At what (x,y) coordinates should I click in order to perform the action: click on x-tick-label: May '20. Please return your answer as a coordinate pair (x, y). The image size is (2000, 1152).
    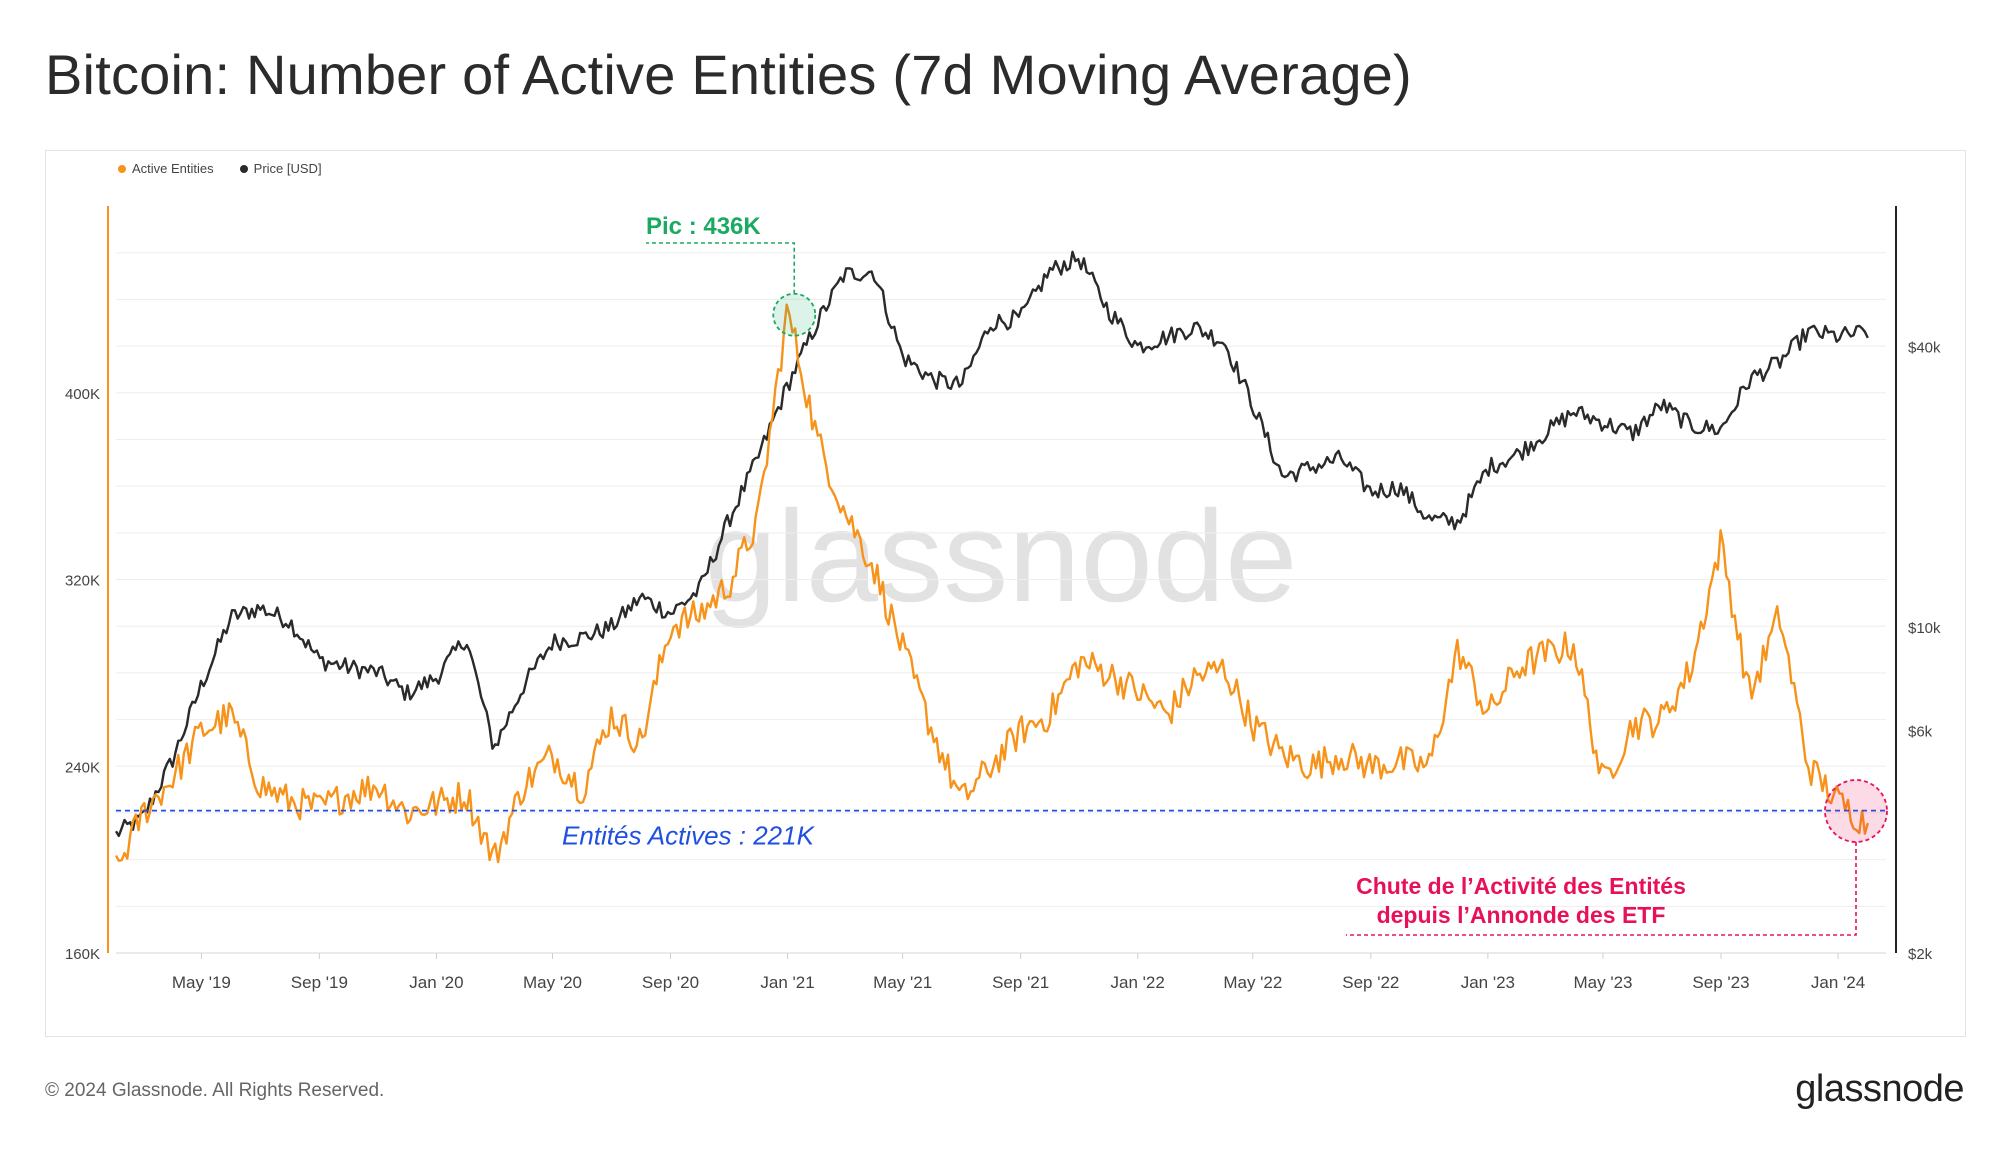
    Looking at the image, I should click on (552, 982).